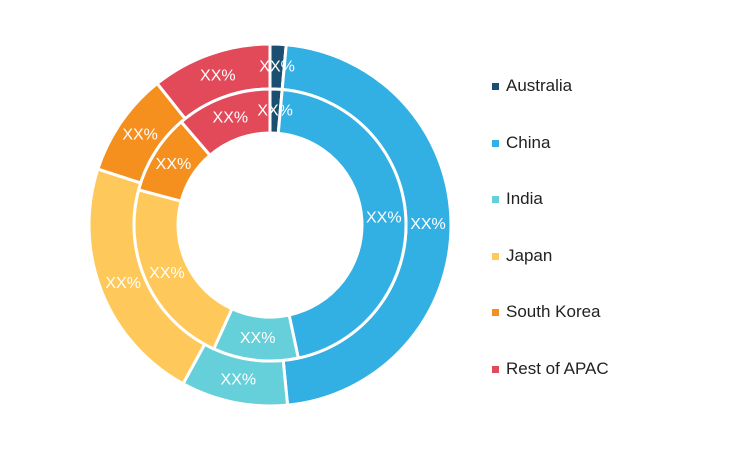 The width and height of the screenshot is (750, 450). What do you see at coordinates (550, 217) in the screenshot?
I see `legend-item: India` at bounding box center [550, 217].